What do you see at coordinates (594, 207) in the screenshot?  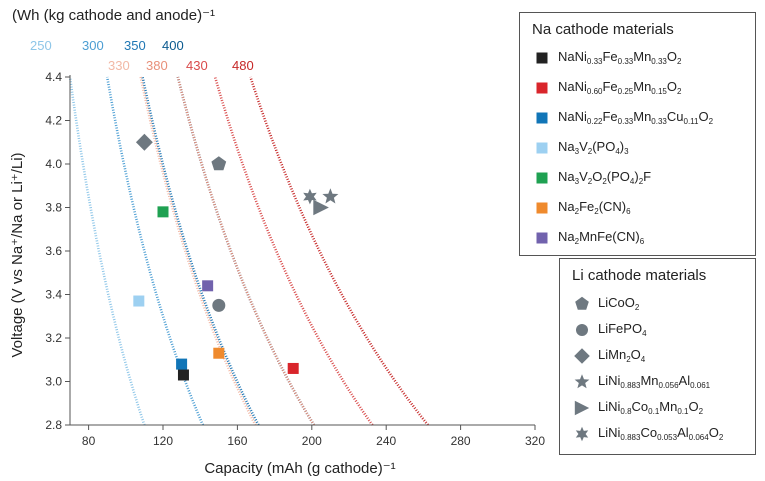 I see `legend-item: Na2Fe2(CN)6` at bounding box center [594, 207].